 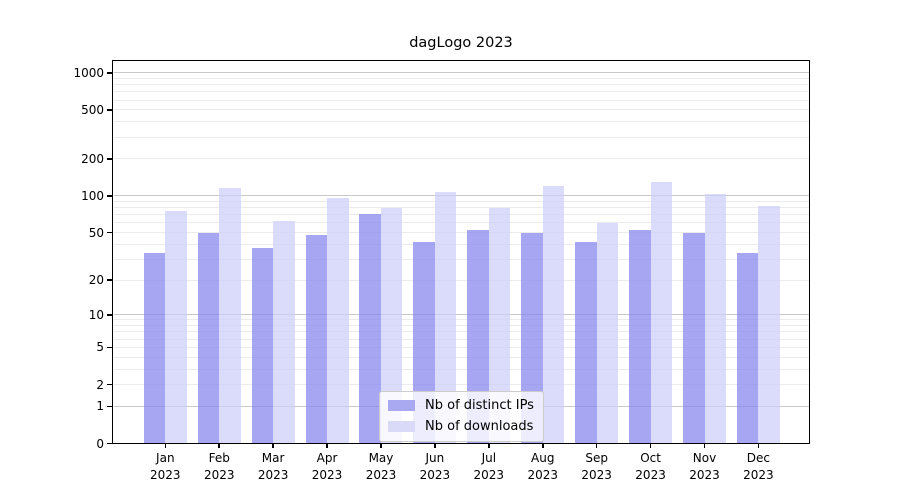 What do you see at coordinates (401, 405) in the screenshot?
I see `legend-swatch-distinct-ips` at bounding box center [401, 405].